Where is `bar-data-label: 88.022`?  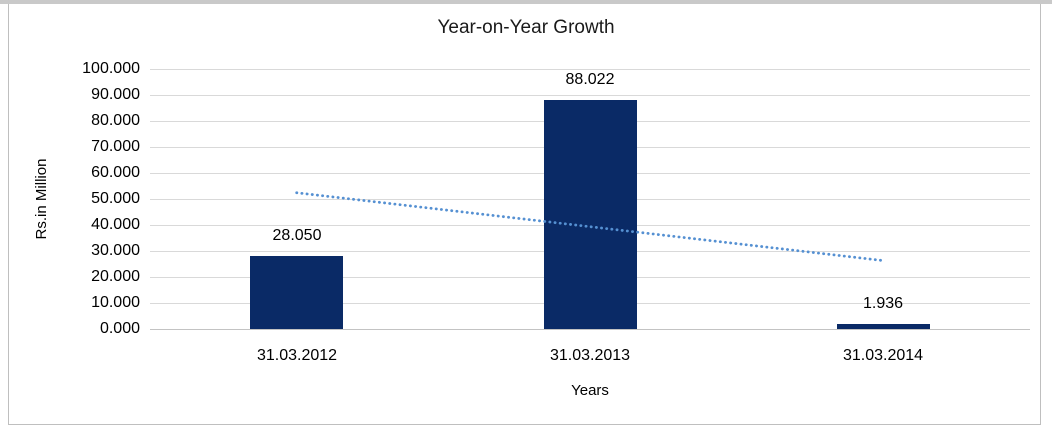
bar-data-label: 88.022 is located at coordinates (590, 79).